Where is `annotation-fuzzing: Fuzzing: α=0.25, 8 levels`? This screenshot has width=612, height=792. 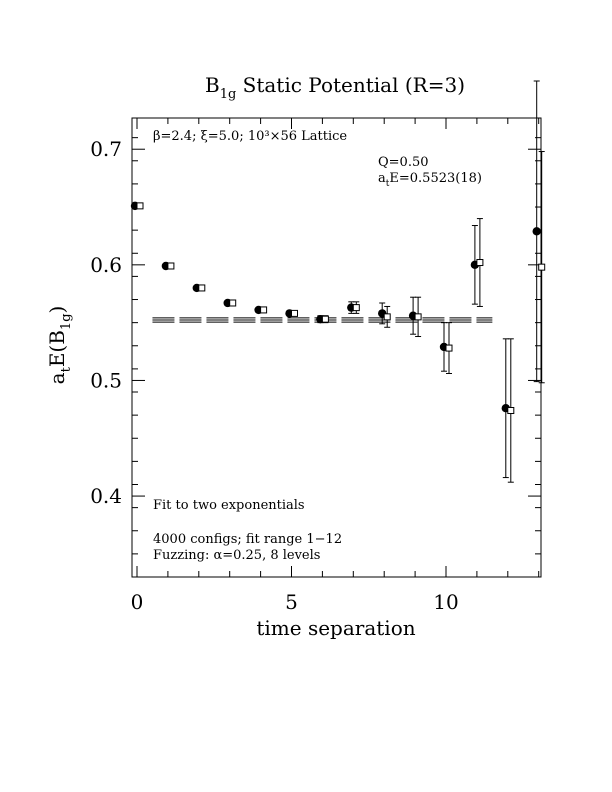
annotation-fuzzing: Fuzzing: α=0.25, 8 levels is located at coordinates (236, 555).